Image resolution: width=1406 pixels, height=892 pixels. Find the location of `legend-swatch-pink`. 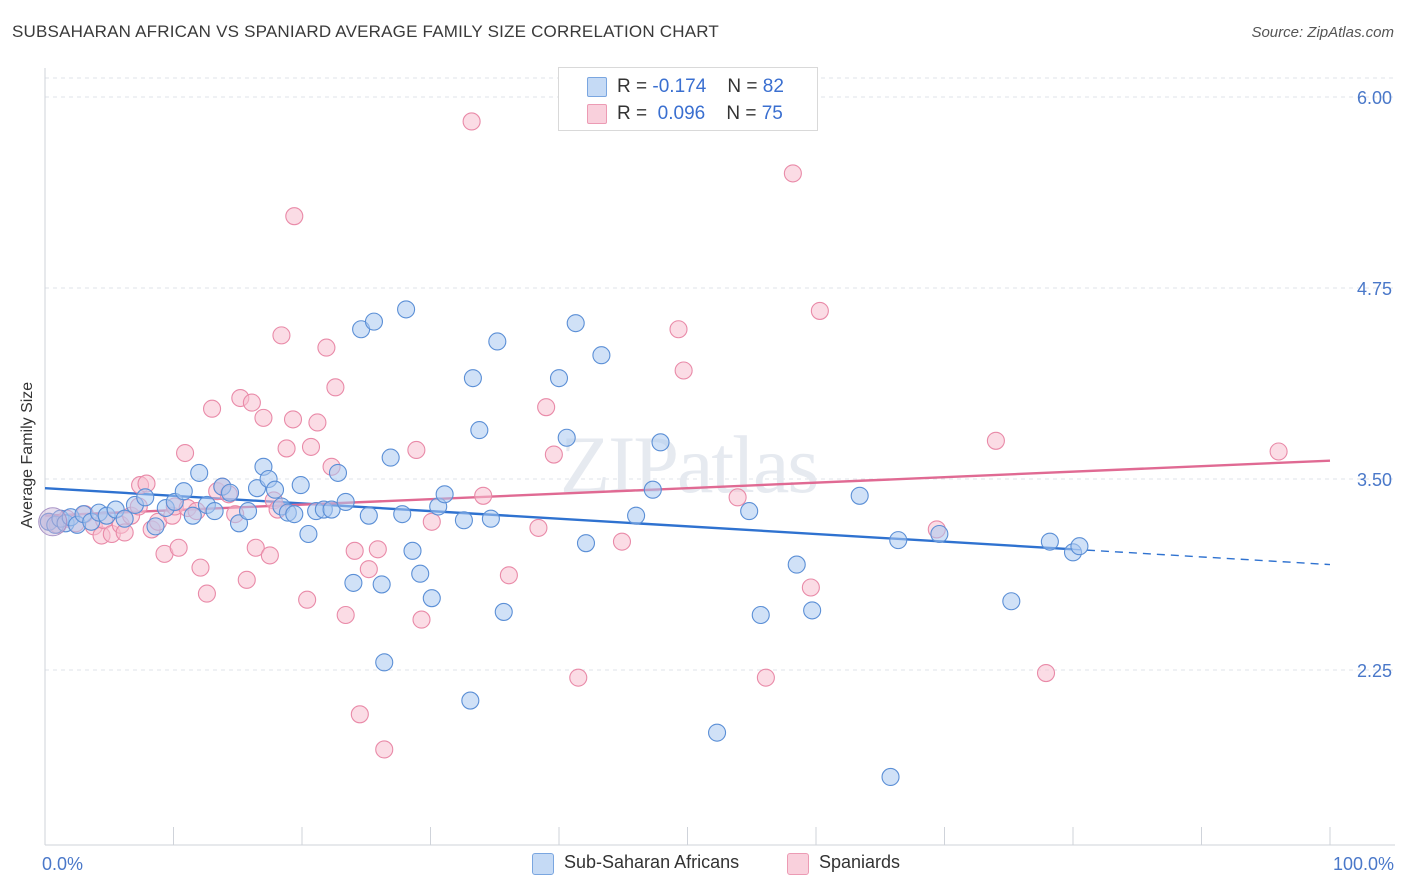

legend-swatch-pink is located at coordinates (597, 114).